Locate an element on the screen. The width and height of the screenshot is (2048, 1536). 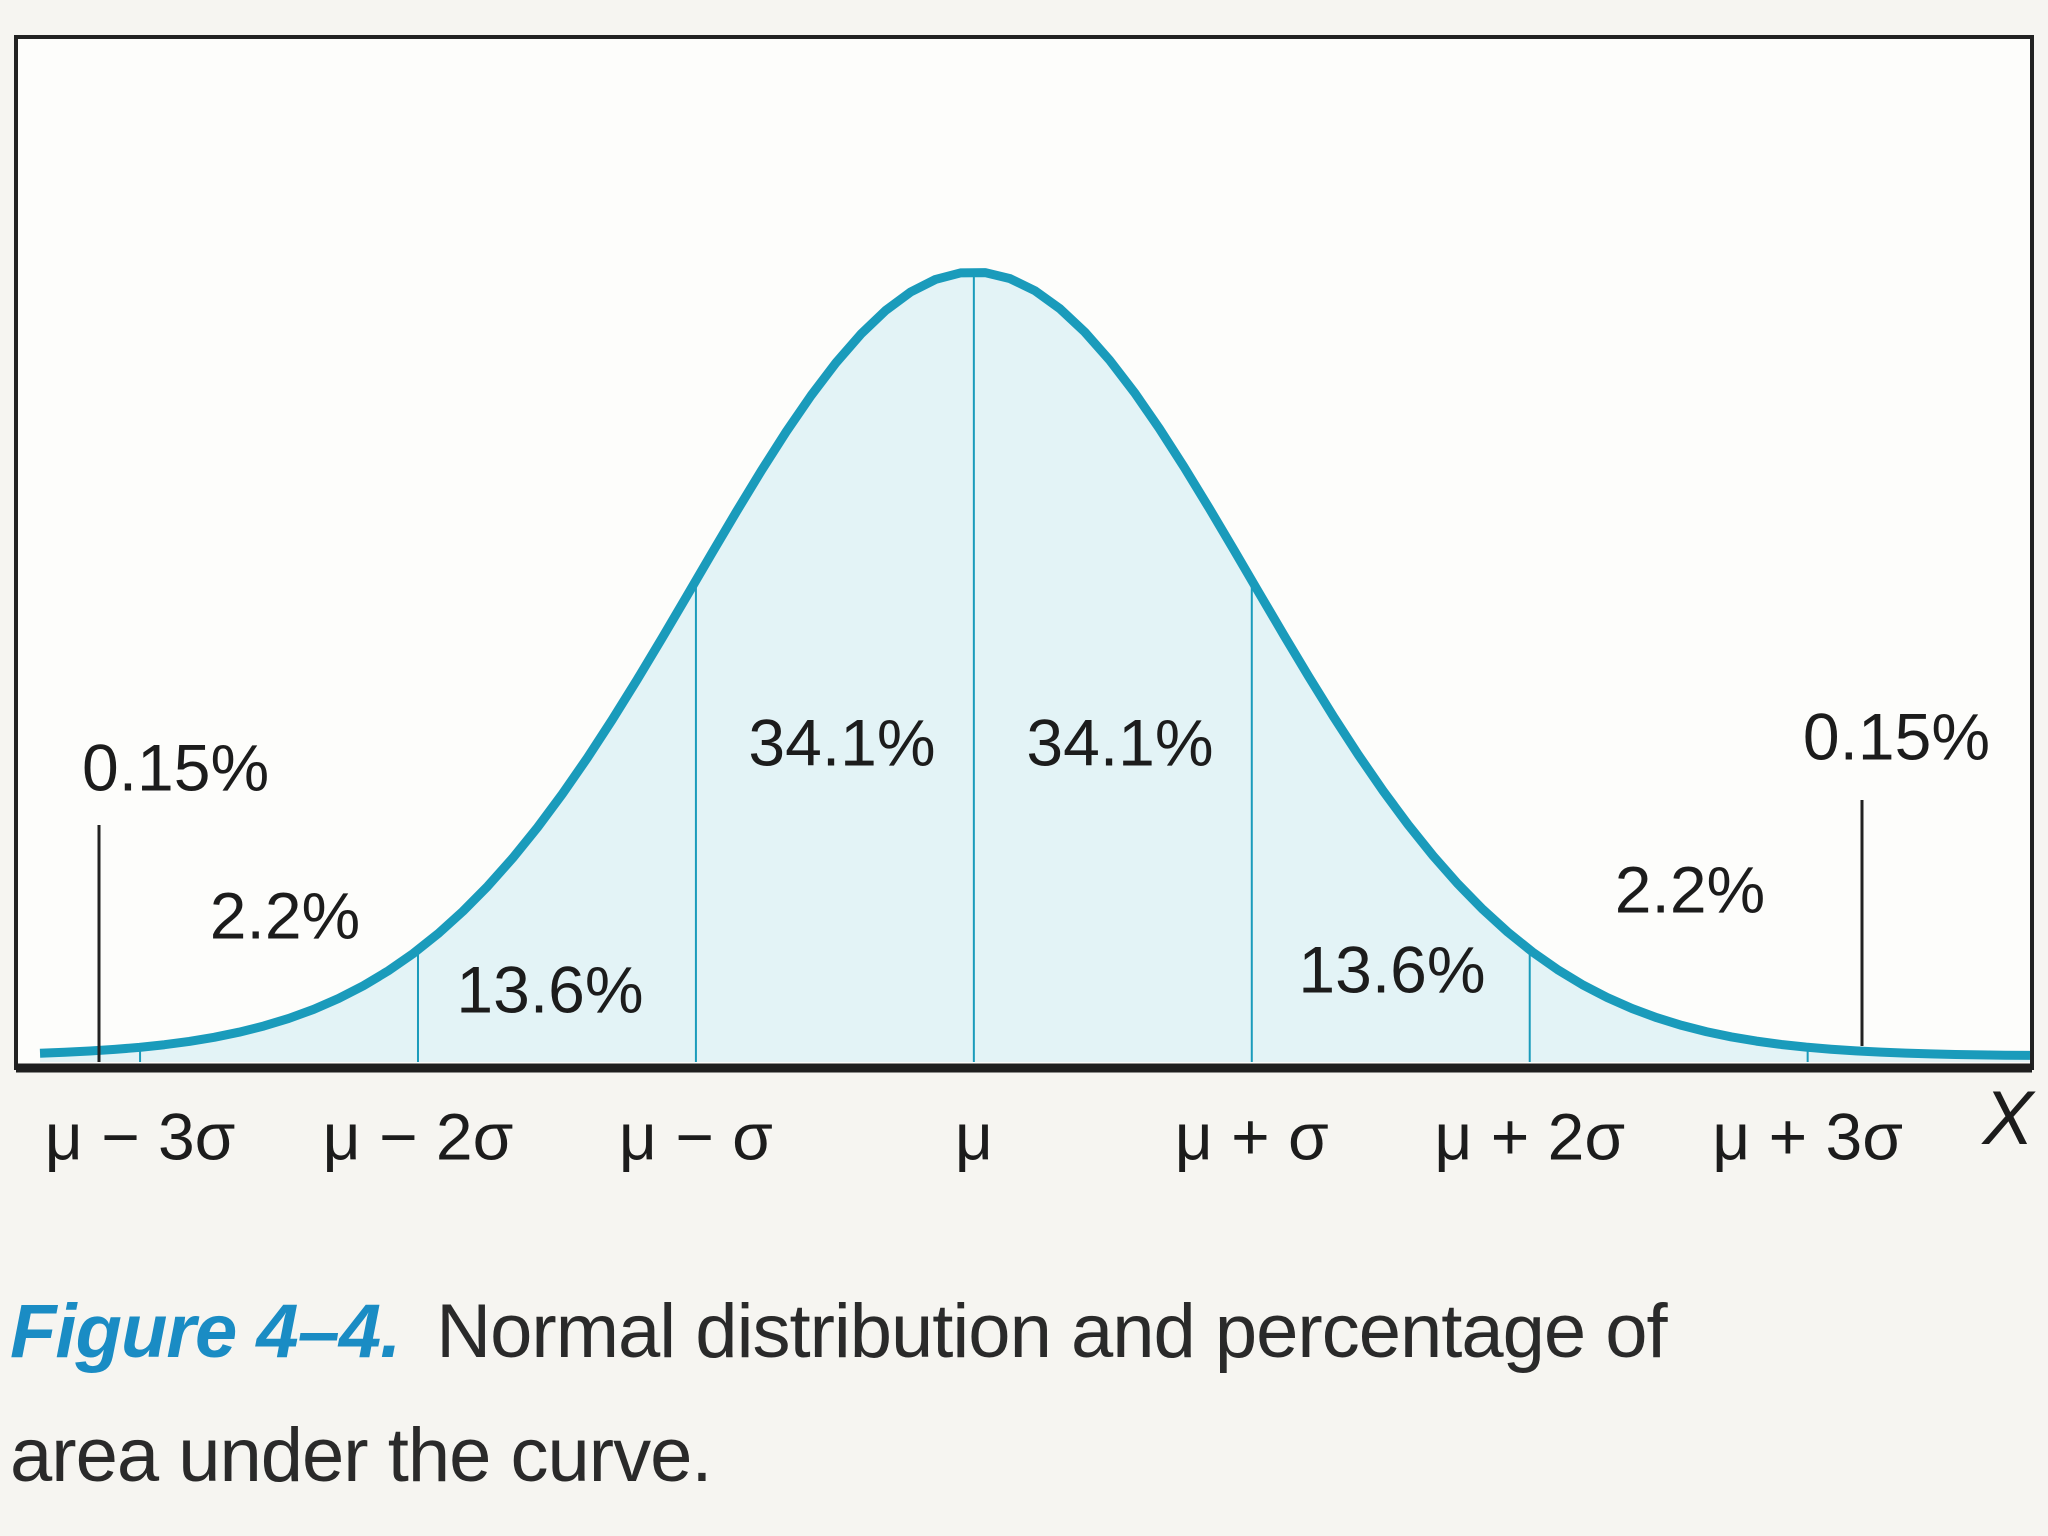
figure-label: Figure 4–4. is located at coordinates (205, 1331).